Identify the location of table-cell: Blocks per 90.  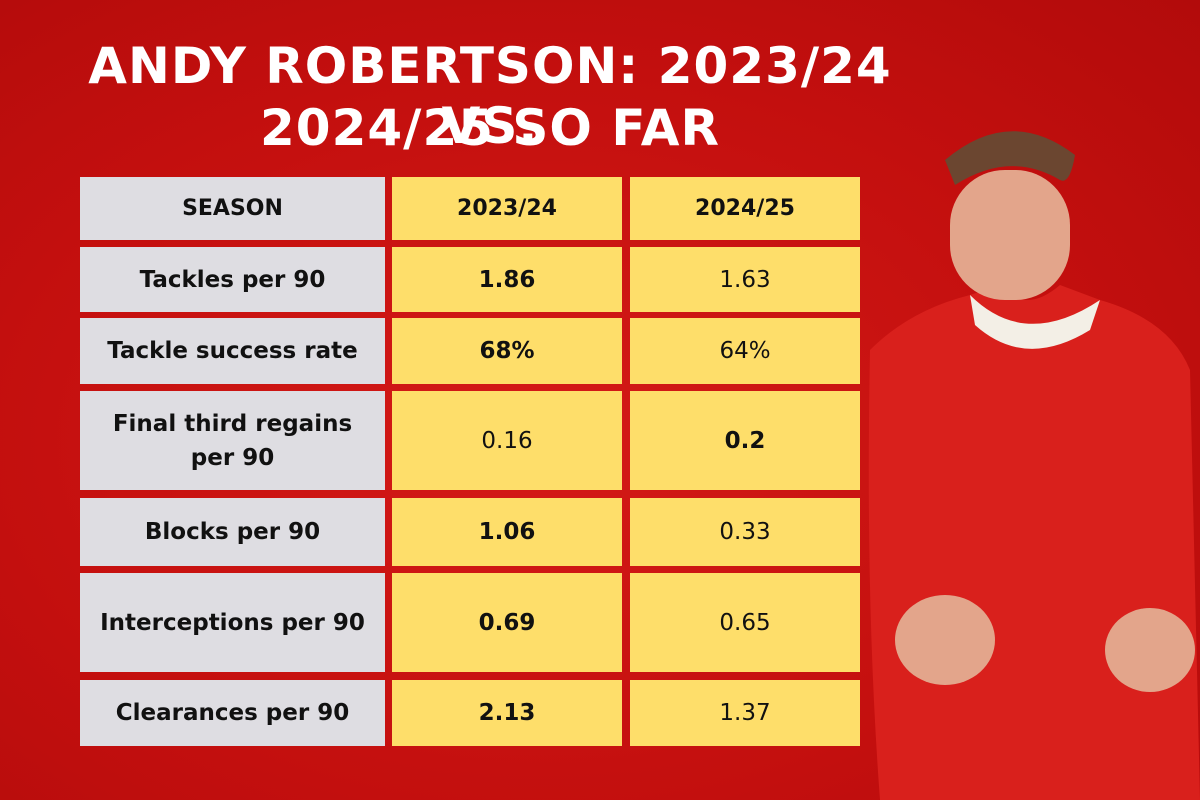
(232, 532).